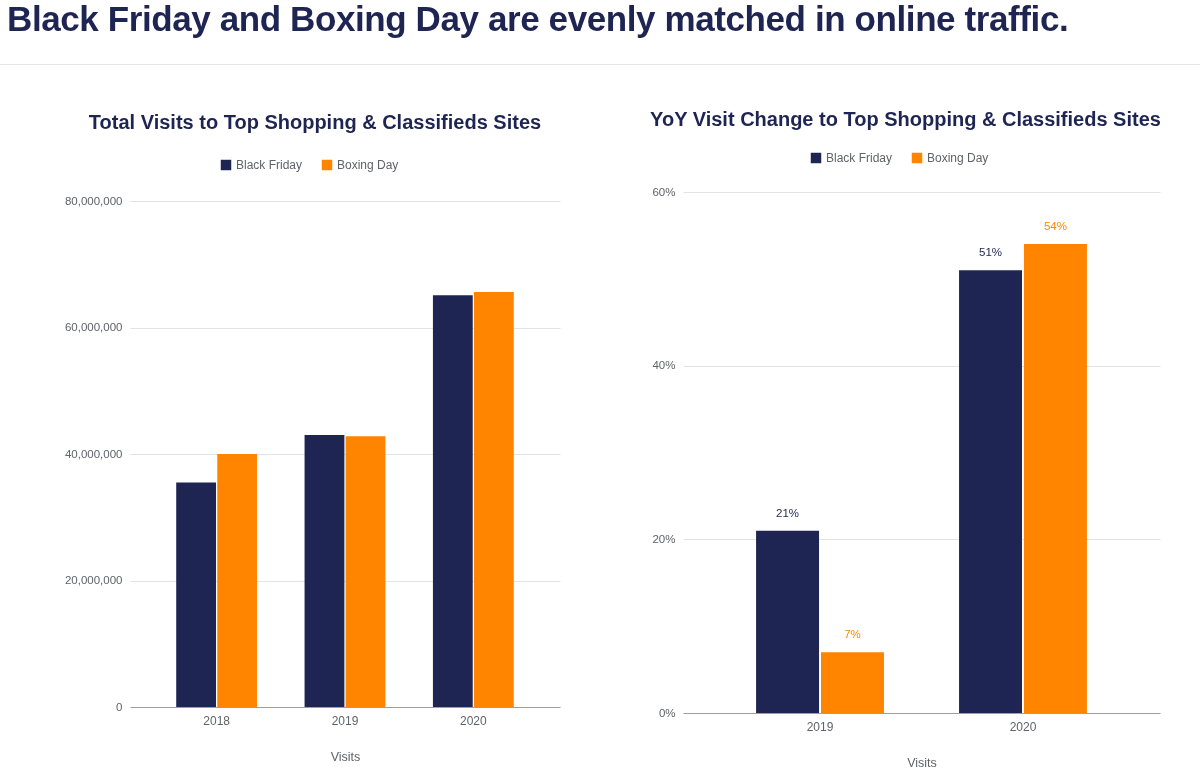 This screenshot has width=1200, height=772. I want to click on chart-title: Total Visits to Top Shopping & Classifieds Sites, so click(315, 122).